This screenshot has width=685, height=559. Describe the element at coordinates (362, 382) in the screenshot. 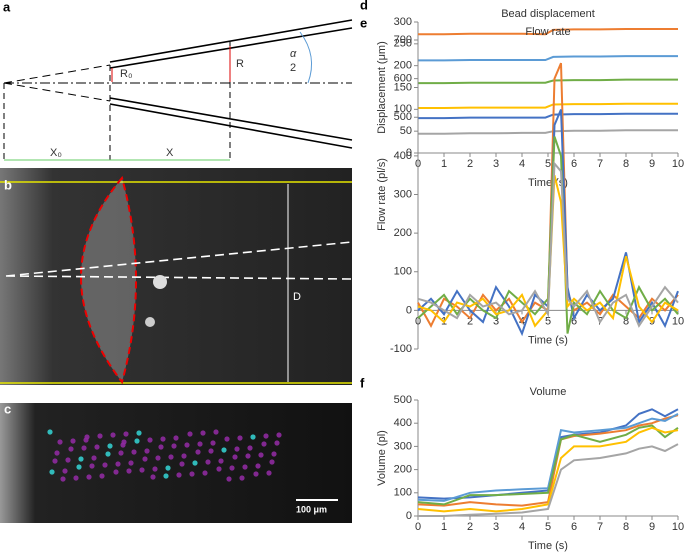

I see `panel-label: f` at that location.